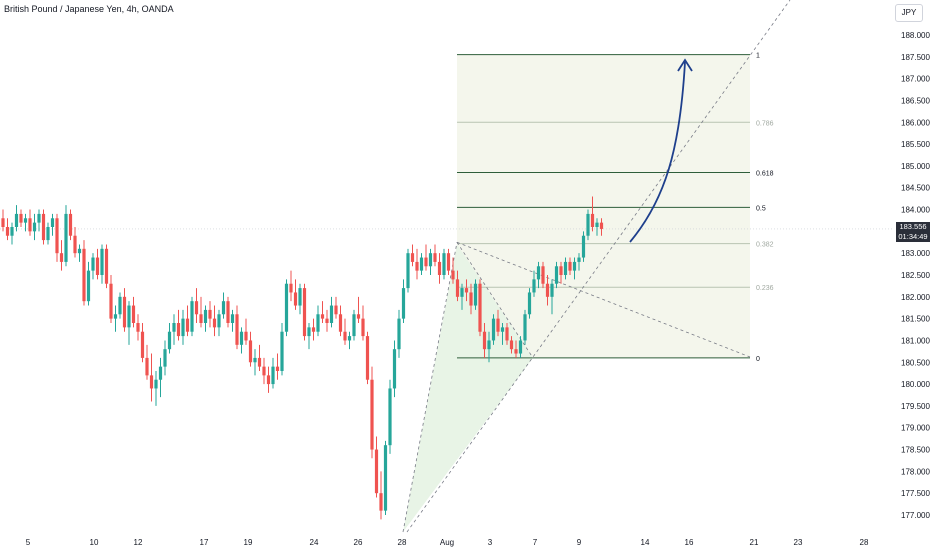 This screenshot has height=550, width=932. What do you see at coordinates (314, 542) in the screenshot?
I see `time-tick-label: 24` at bounding box center [314, 542].